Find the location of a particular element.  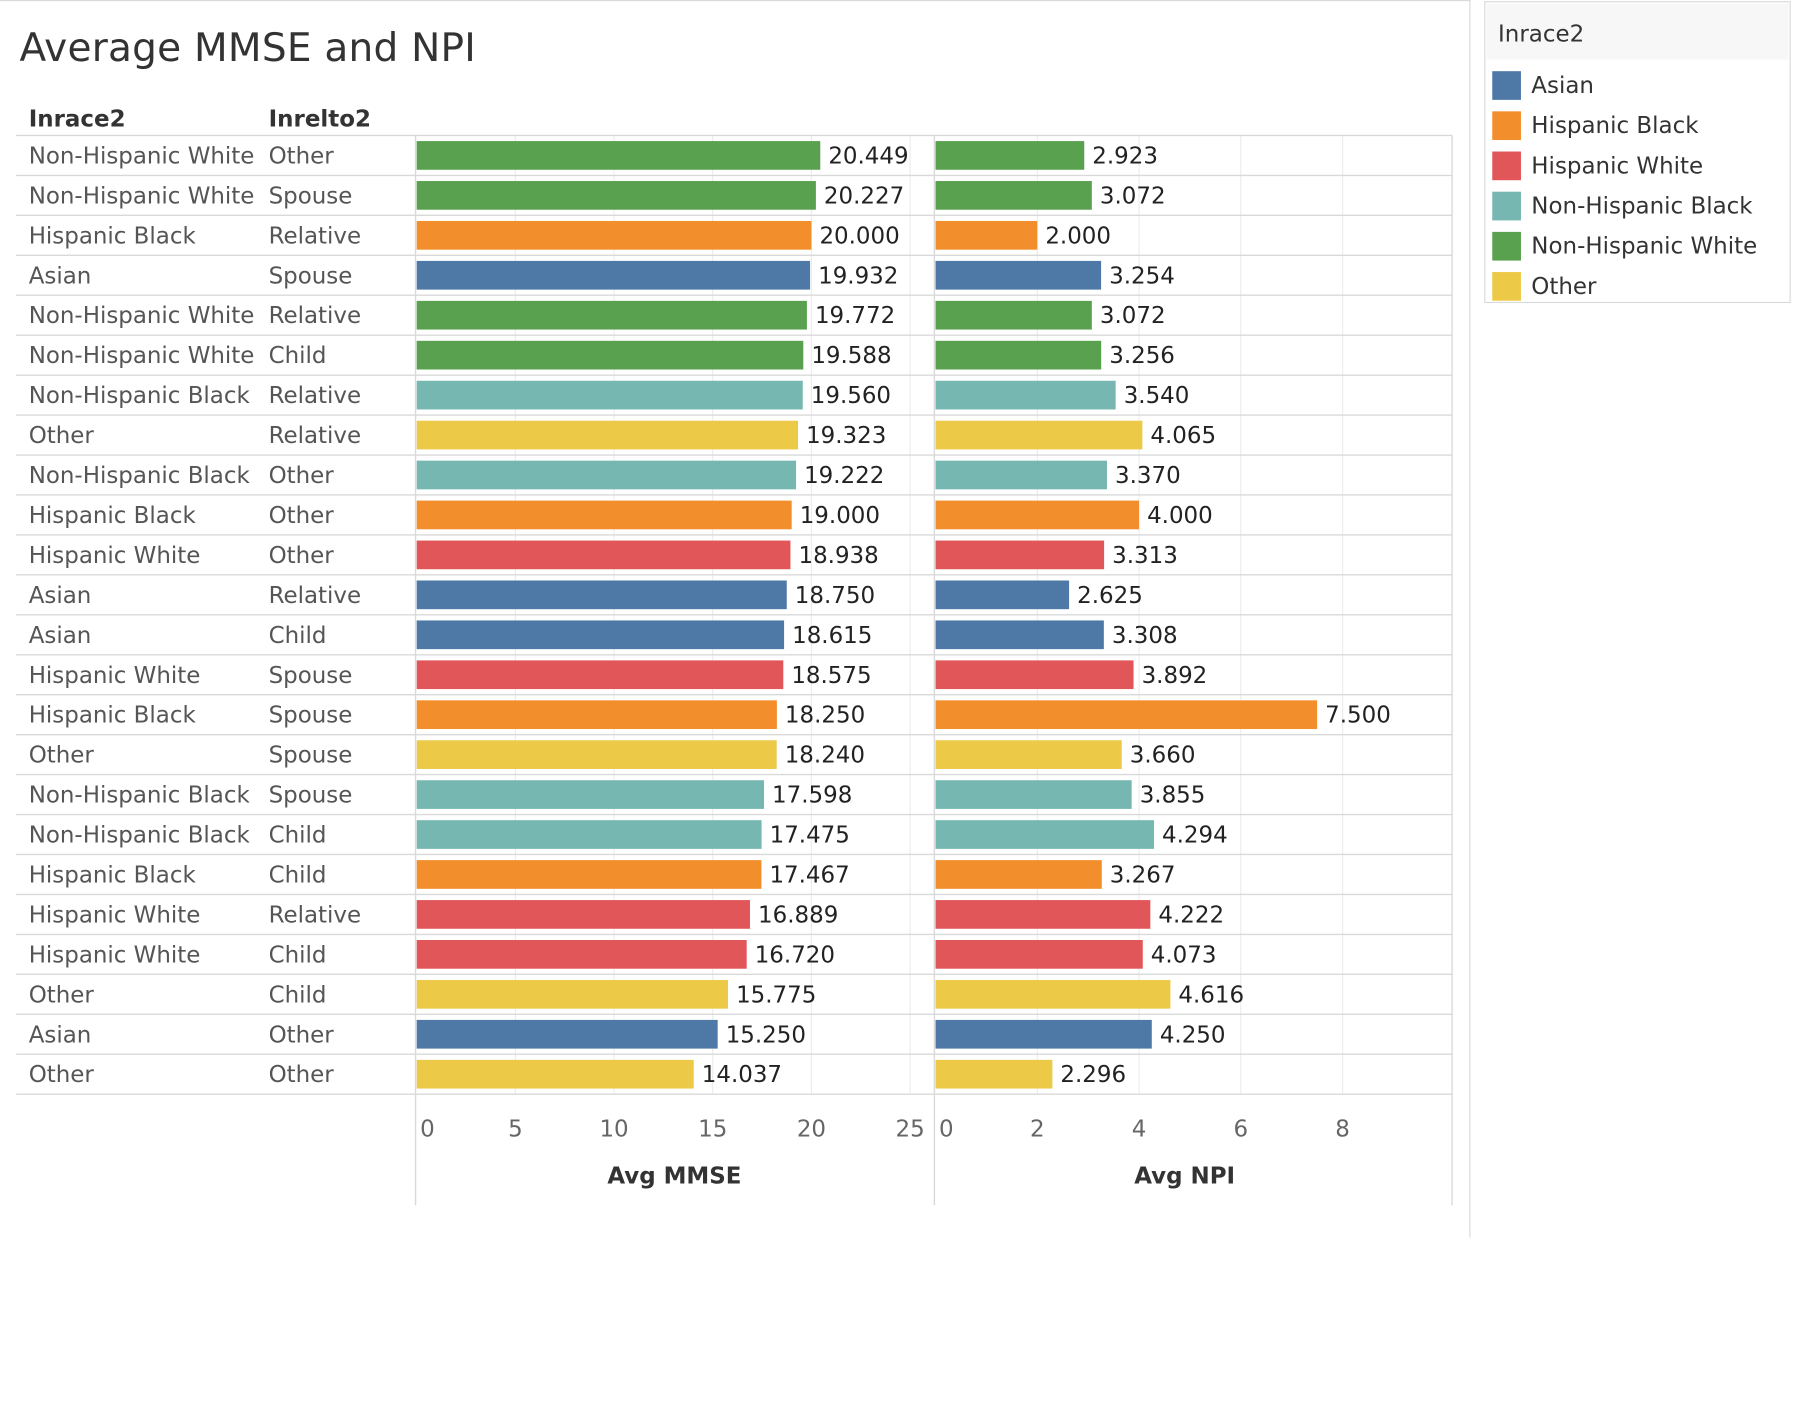

legend-swatch is located at coordinates (1506, 286).